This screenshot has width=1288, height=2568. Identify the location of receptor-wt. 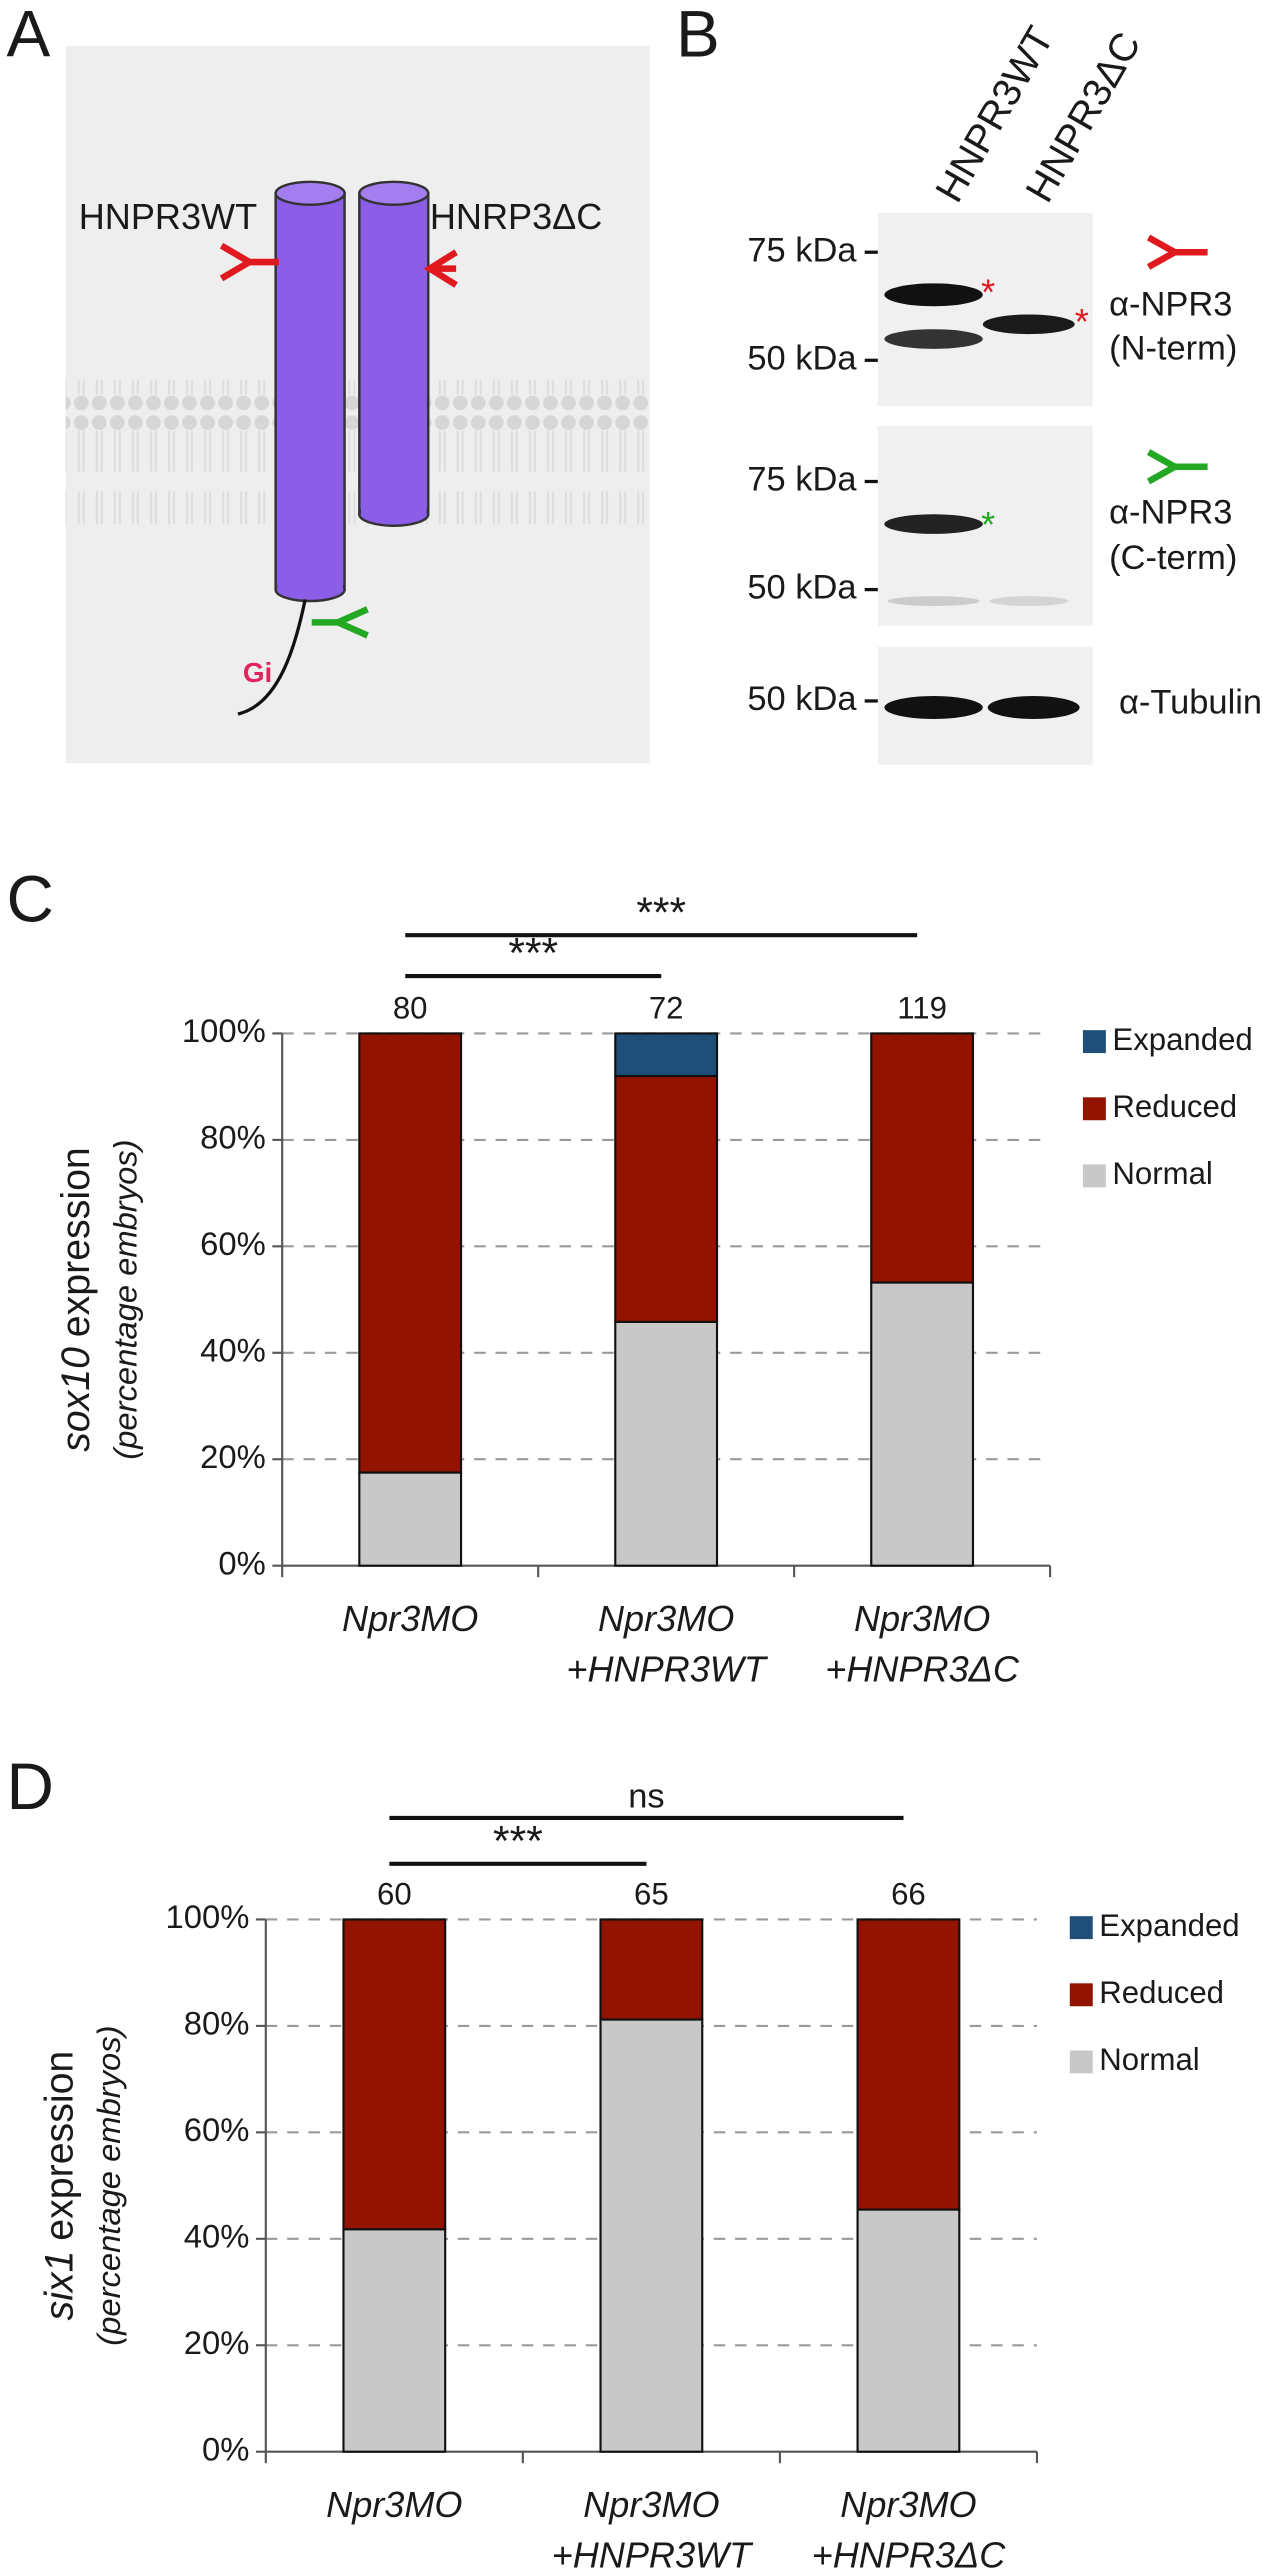
(310, 391).